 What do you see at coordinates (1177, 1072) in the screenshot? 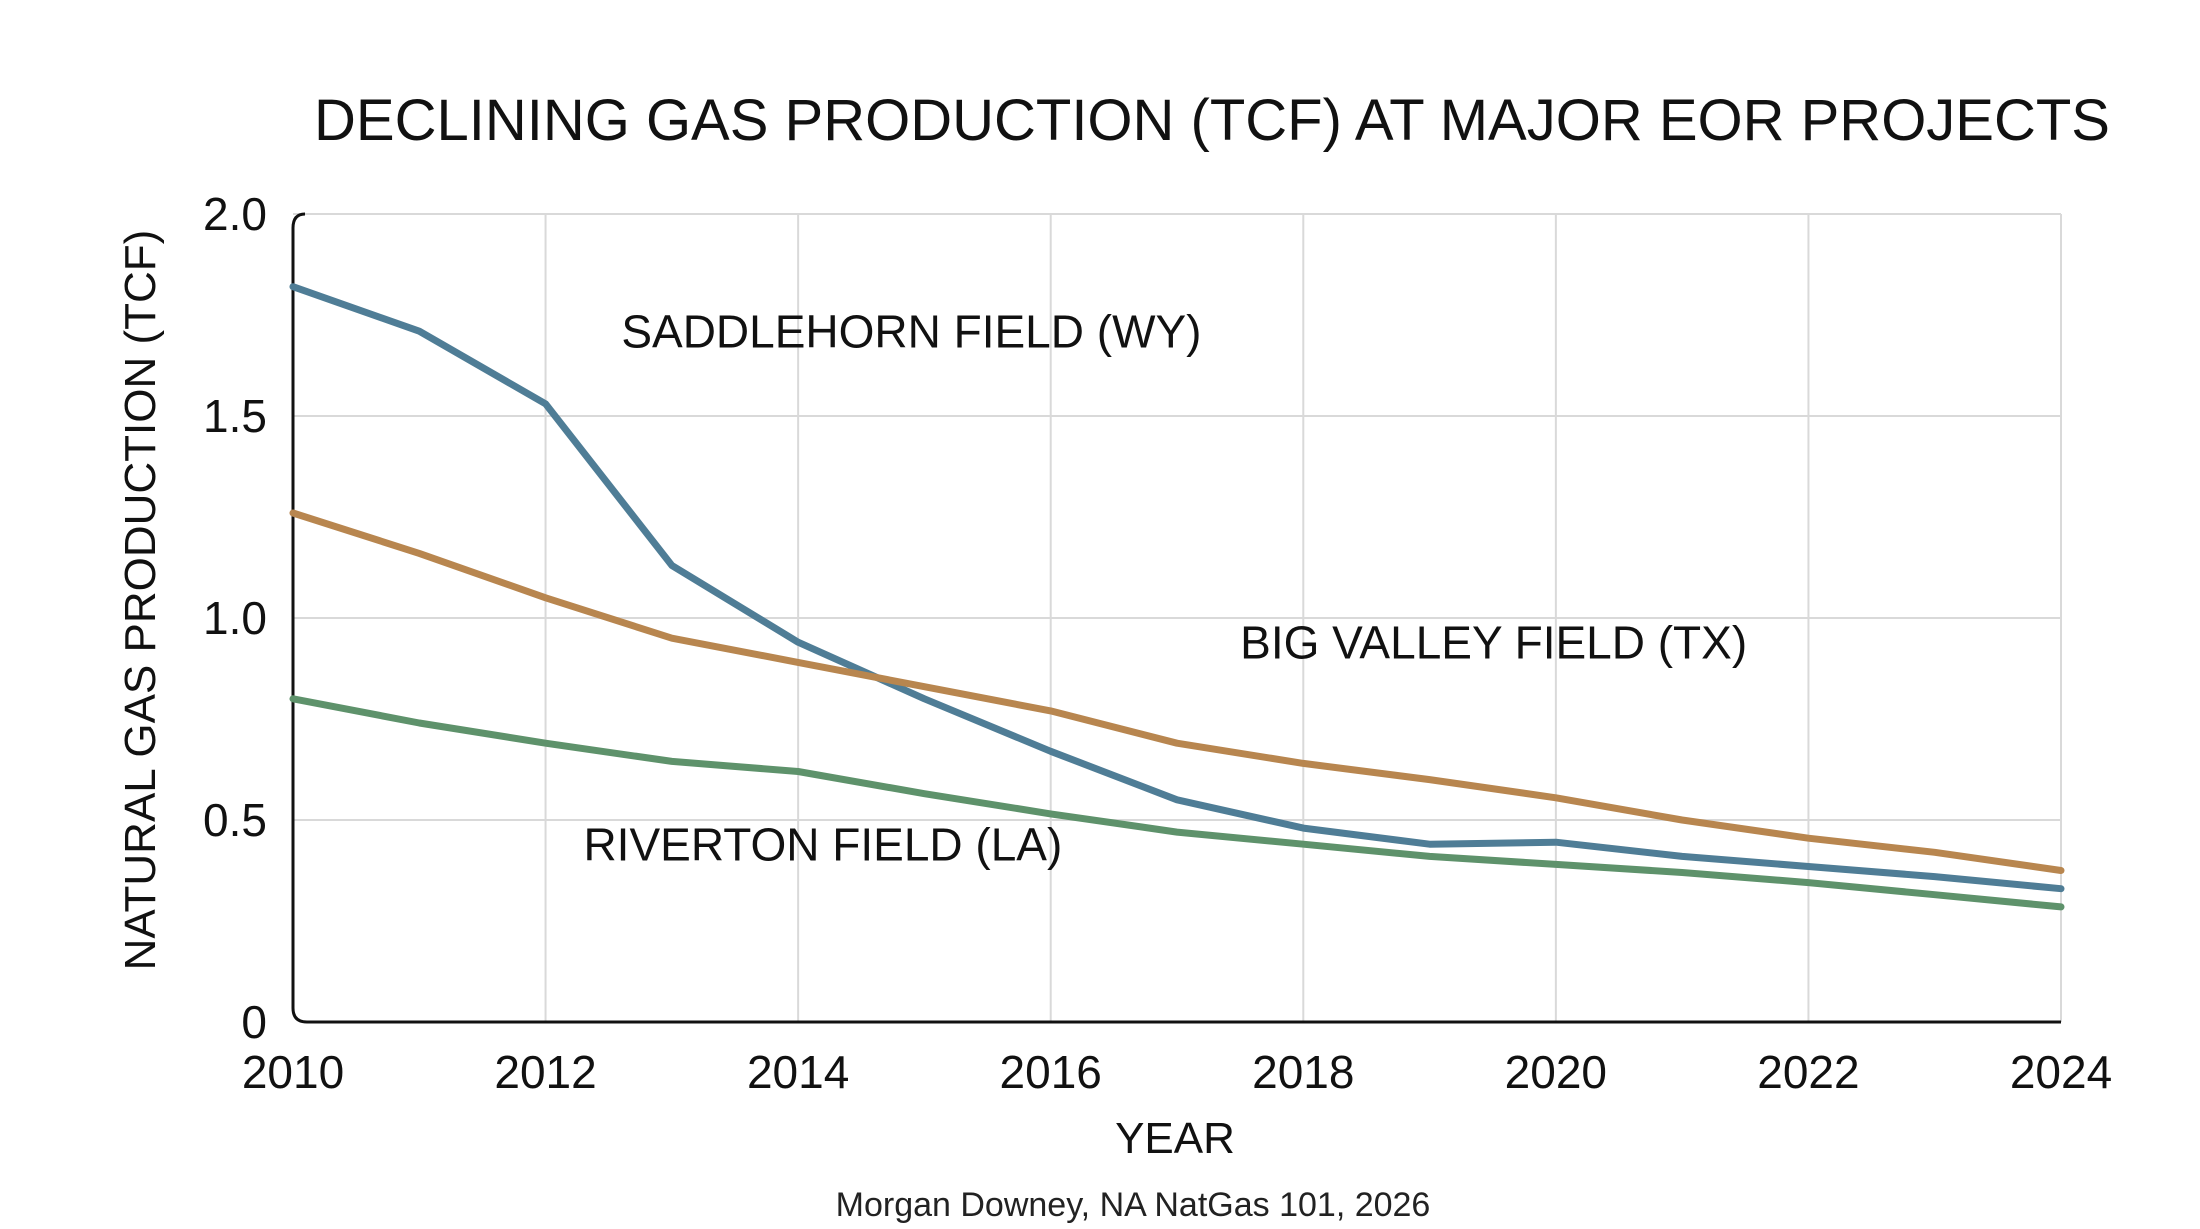
I see `x-axis-ticks: 2010 2012 2014 2016 2018 2020 2022 2024` at bounding box center [1177, 1072].